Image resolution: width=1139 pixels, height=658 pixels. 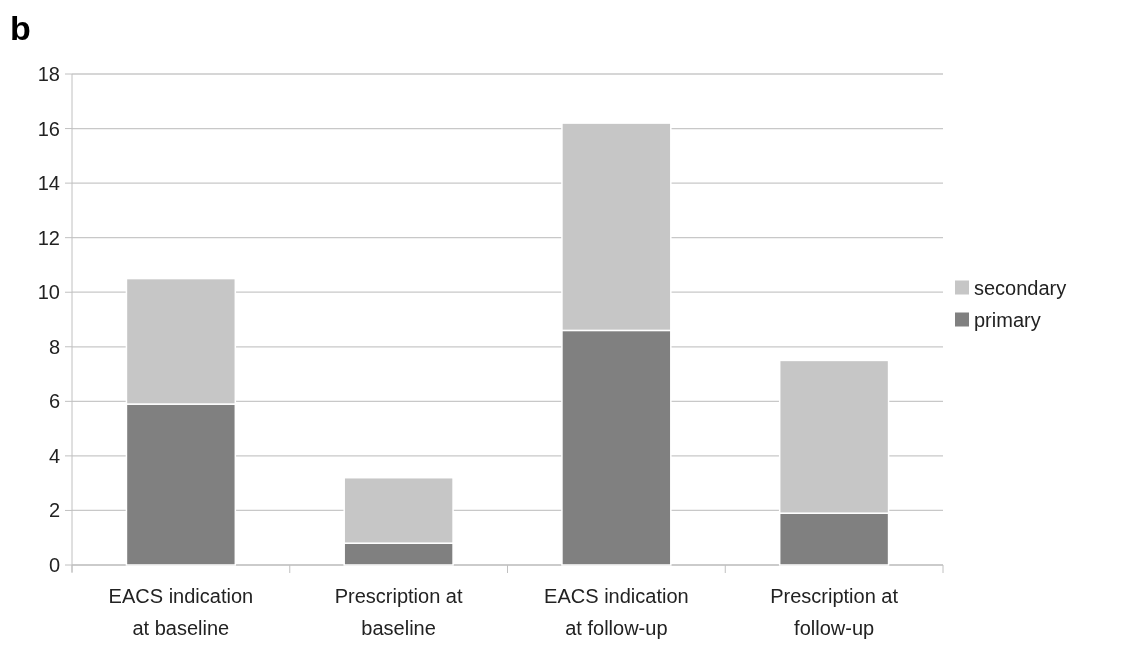 What do you see at coordinates (54, 565) in the screenshot?
I see `y-tick-label: 0` at bounding box center [54, 565].